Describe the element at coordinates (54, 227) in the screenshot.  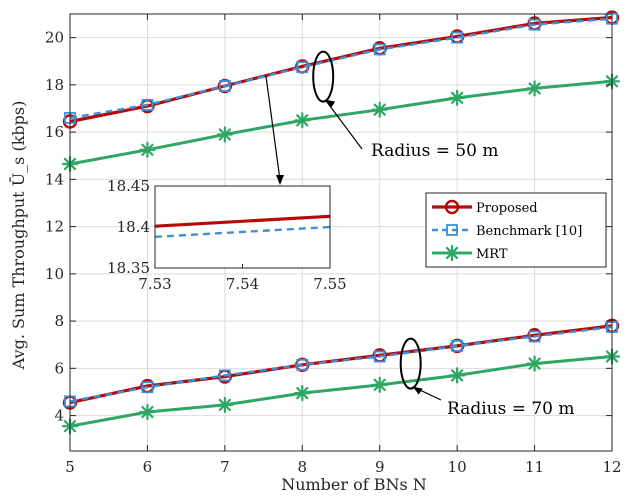
I see `y-tick-label: 12` at that location.